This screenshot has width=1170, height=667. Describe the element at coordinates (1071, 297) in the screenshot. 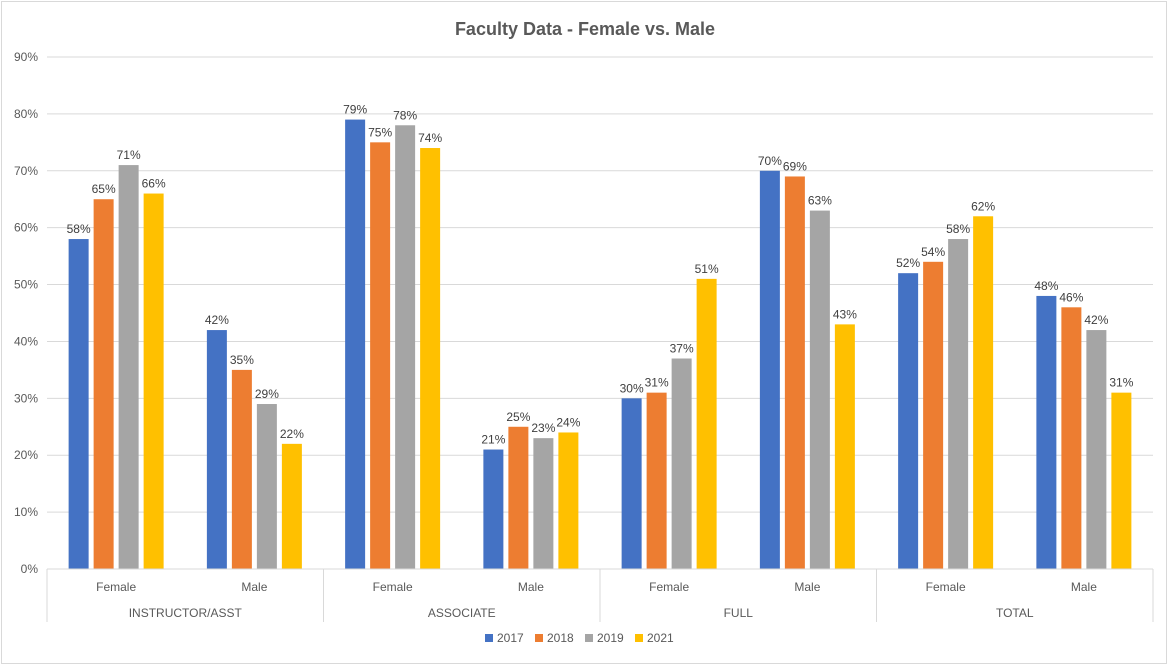

I see `data-label: 46%` at that location.